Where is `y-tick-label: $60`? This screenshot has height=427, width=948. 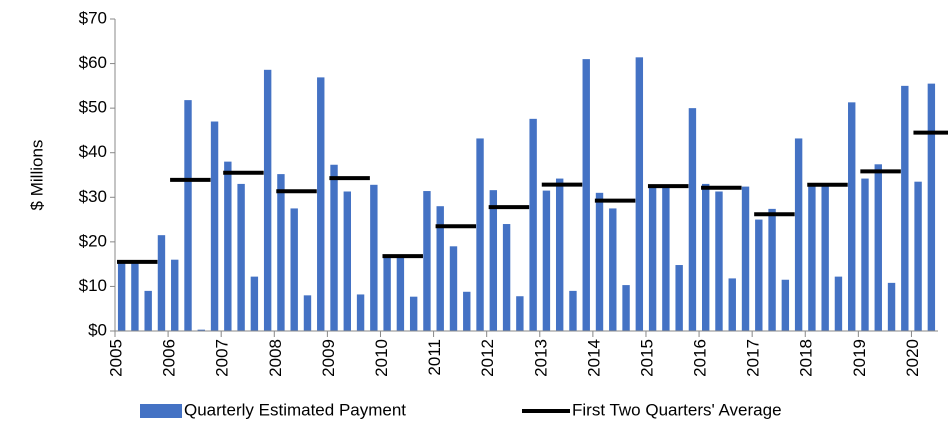 y-tick-label: $60 is located at coordinates (93, 62).